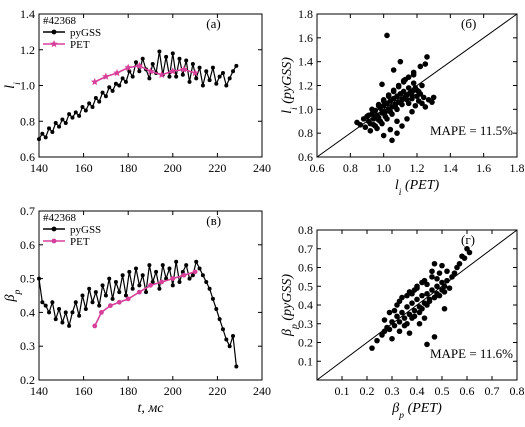  I want to click on y-tick-label: 0.3, so click(305, 324).